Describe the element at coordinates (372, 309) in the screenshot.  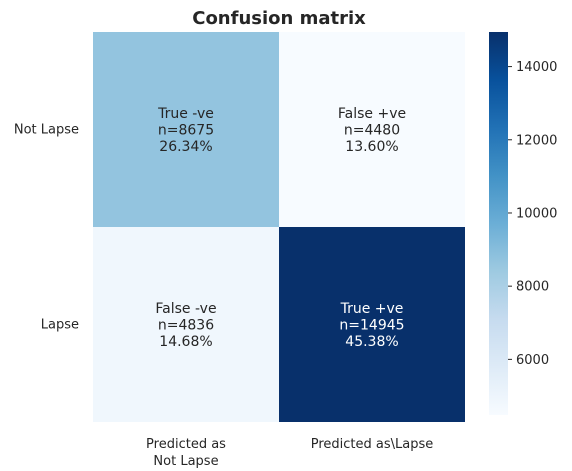
I see `cell-annotation-line: True +ve` at that location.